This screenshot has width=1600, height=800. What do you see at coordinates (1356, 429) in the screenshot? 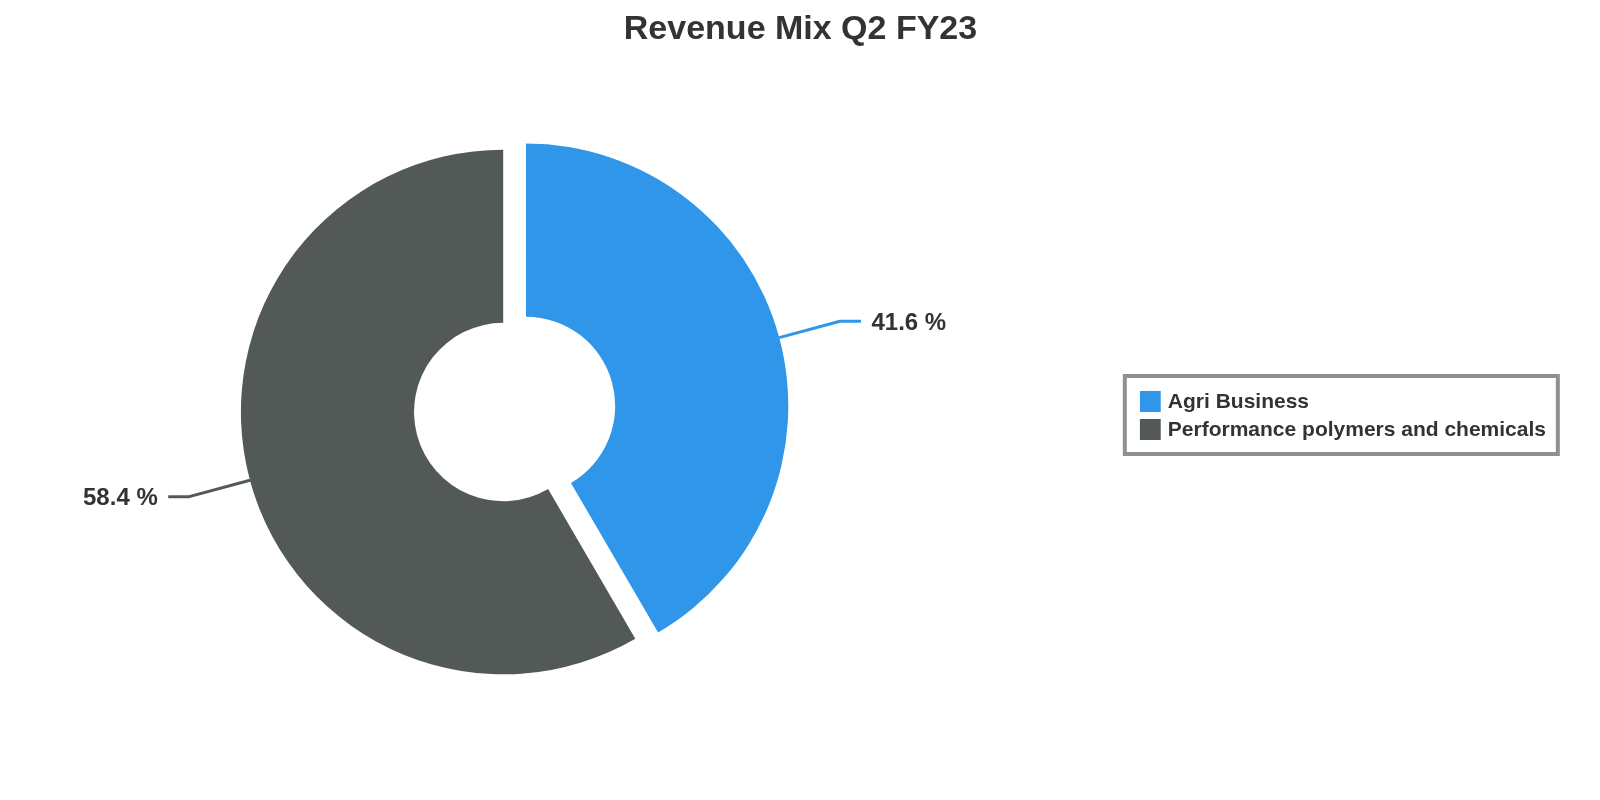
I see `legend-label: Performance polymers and chemicals` at bounding box center [1356, 429].